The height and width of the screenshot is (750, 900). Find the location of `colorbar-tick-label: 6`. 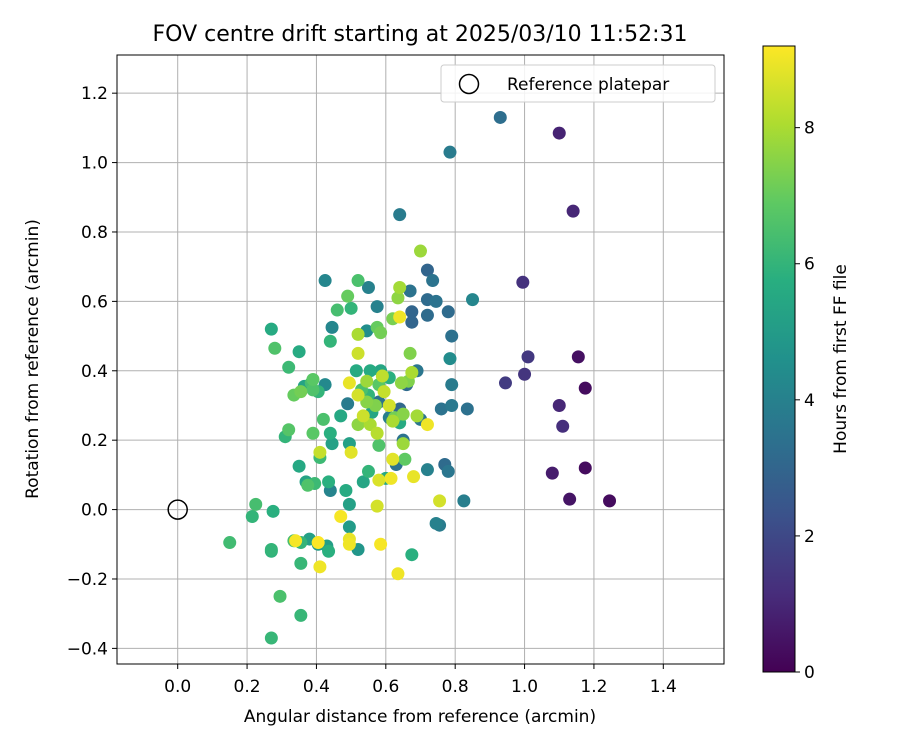

colorbar-tick-label: 6 is located at coordinates (809, 265).